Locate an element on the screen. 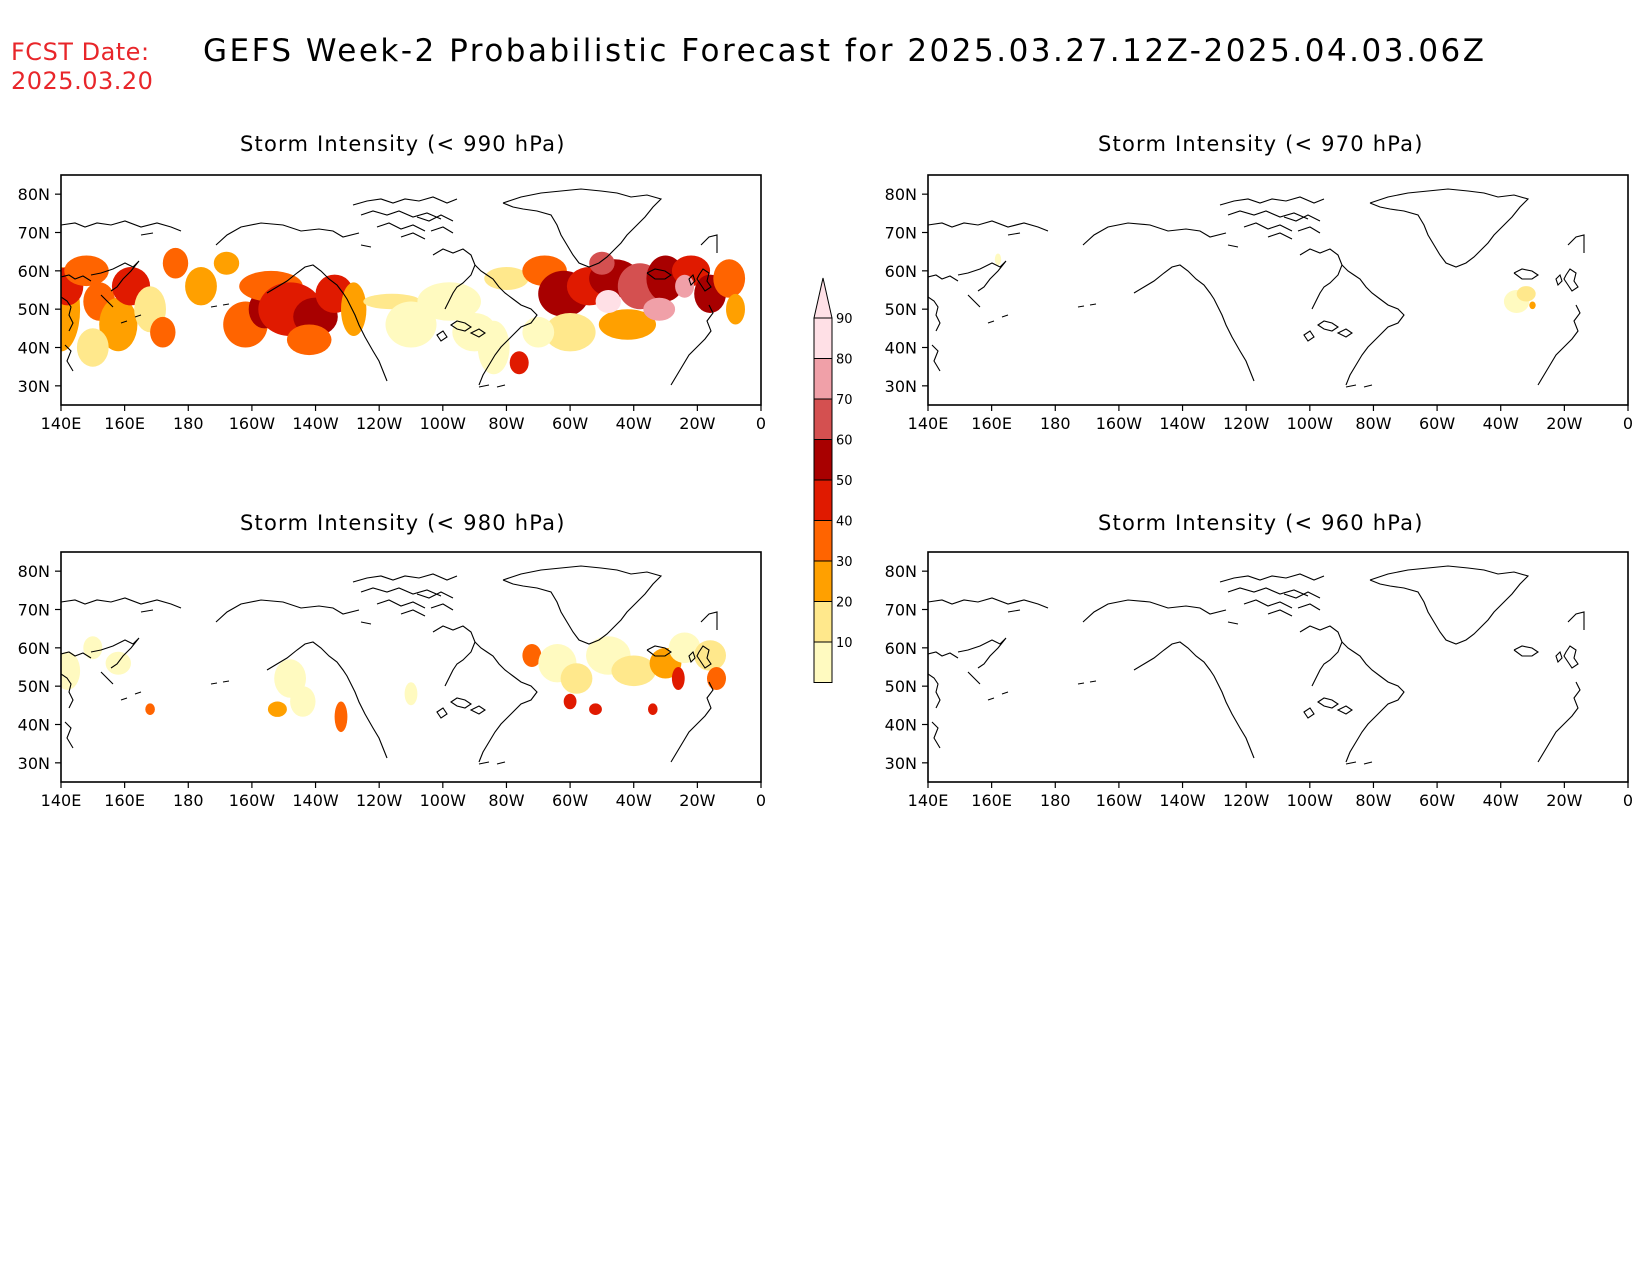  colorbar: 90 80 70 60 50 40 30 20 10 is located at coordinates (833, 480).